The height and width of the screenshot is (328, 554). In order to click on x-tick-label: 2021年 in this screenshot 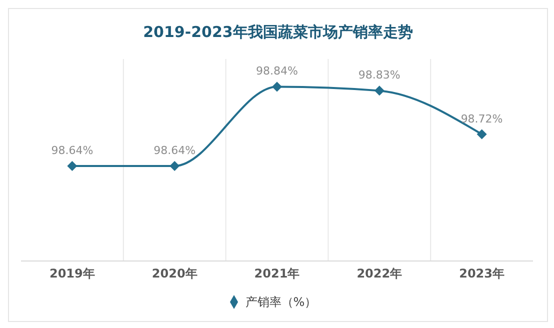, I will do `click(277, 273)`.